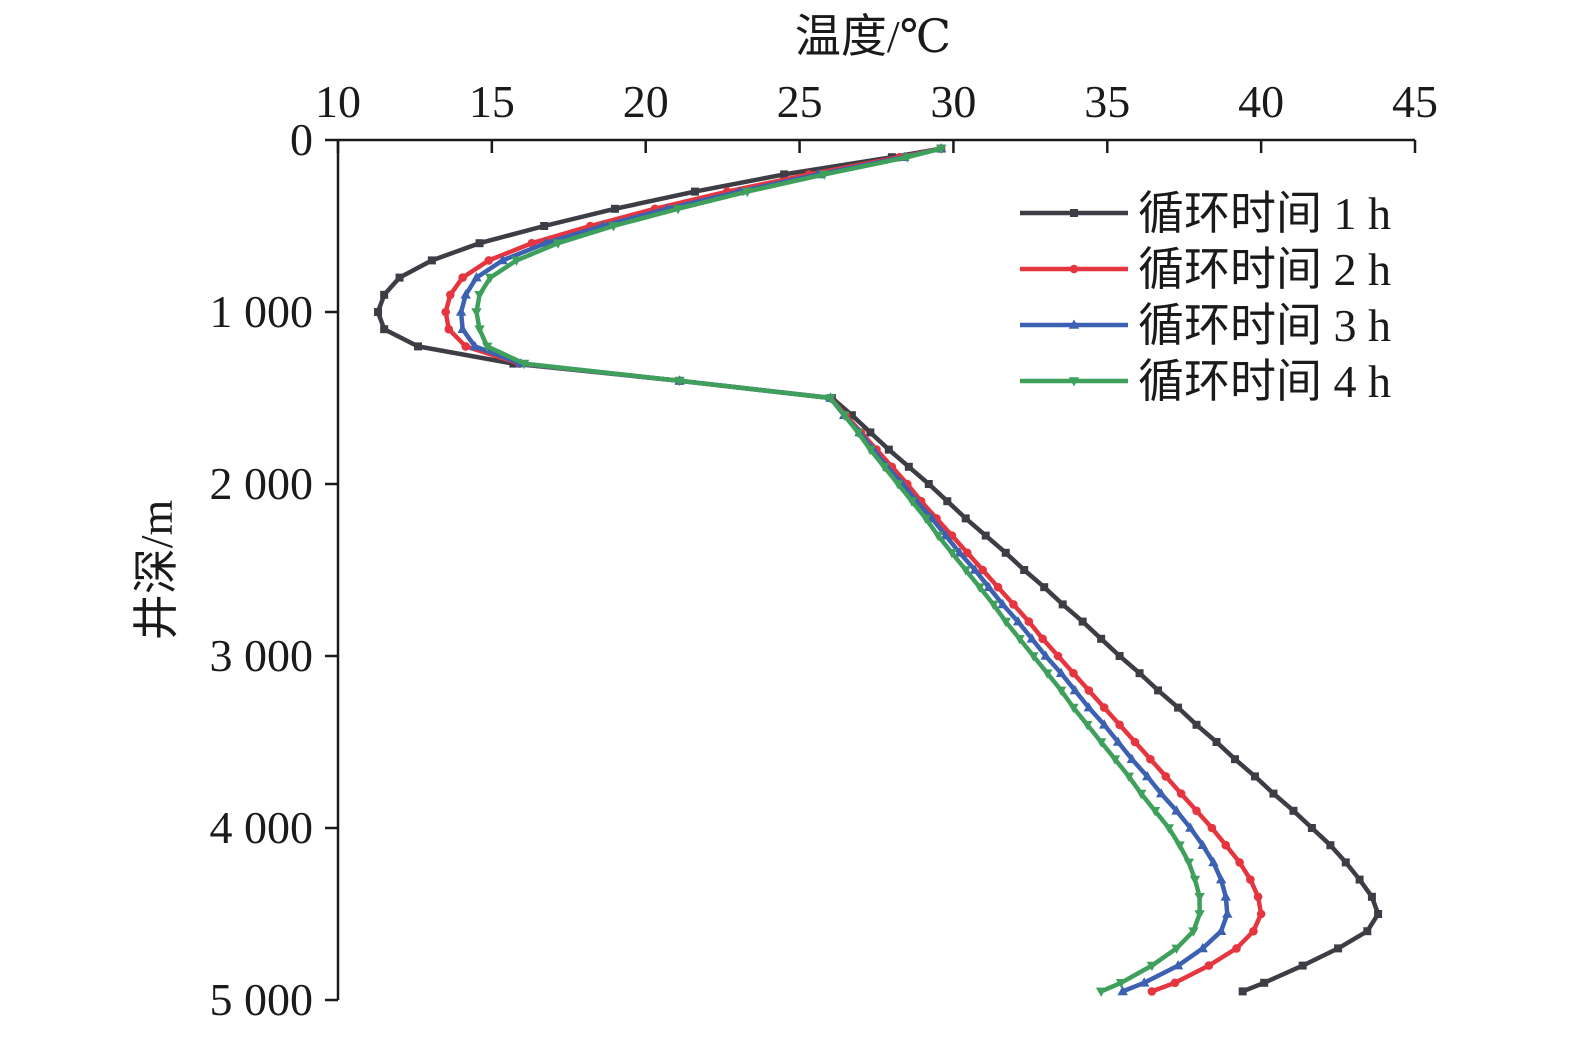 This screenshot has width=1575, height=1043. I want to click on legend-label: 循环时间 1 h, so click(1264, 213).